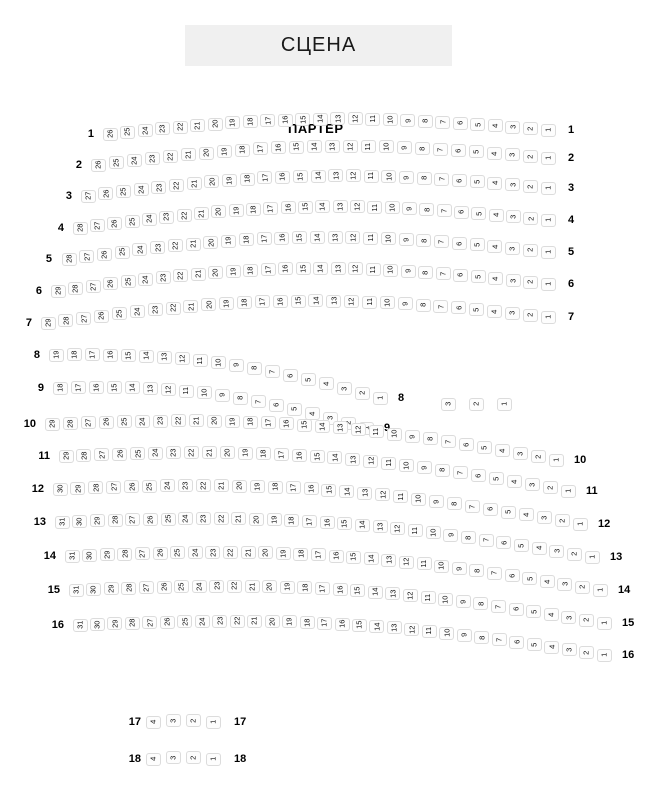 Image resolution: width=650 pixels, height=800 pixels. Describe the element at coordinates (262, 302) in the screenshot. I see `seat: 17` at that location.